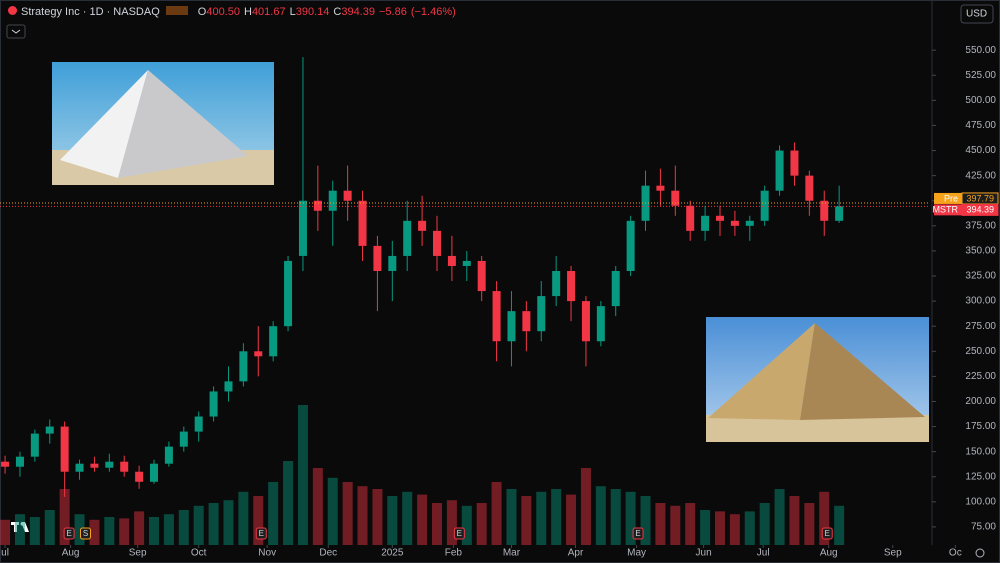 This screenshot has width=1000, height=563. Describe the element at coordinates (392, 12) in the screenshot. I see `change: −5.86` at that location.